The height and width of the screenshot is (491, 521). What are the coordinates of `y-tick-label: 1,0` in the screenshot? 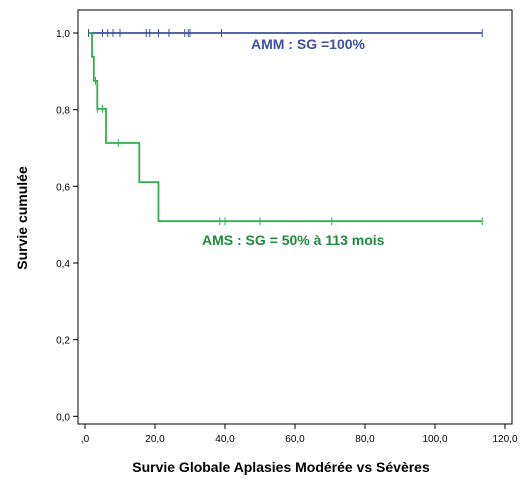 It's located at (63, 34).